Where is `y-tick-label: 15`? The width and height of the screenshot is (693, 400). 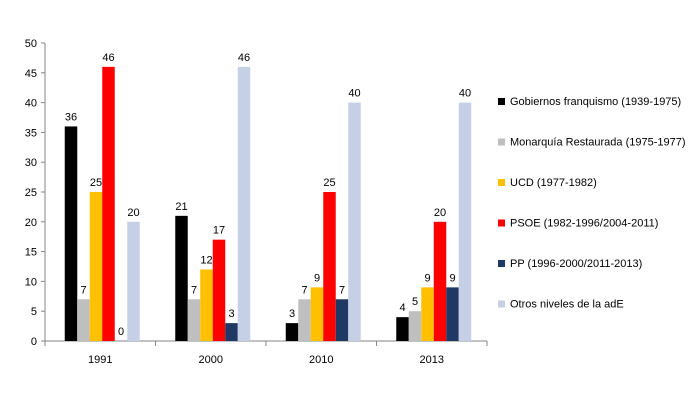
y-tick-label: 15 is located at coordinates (31, 253).